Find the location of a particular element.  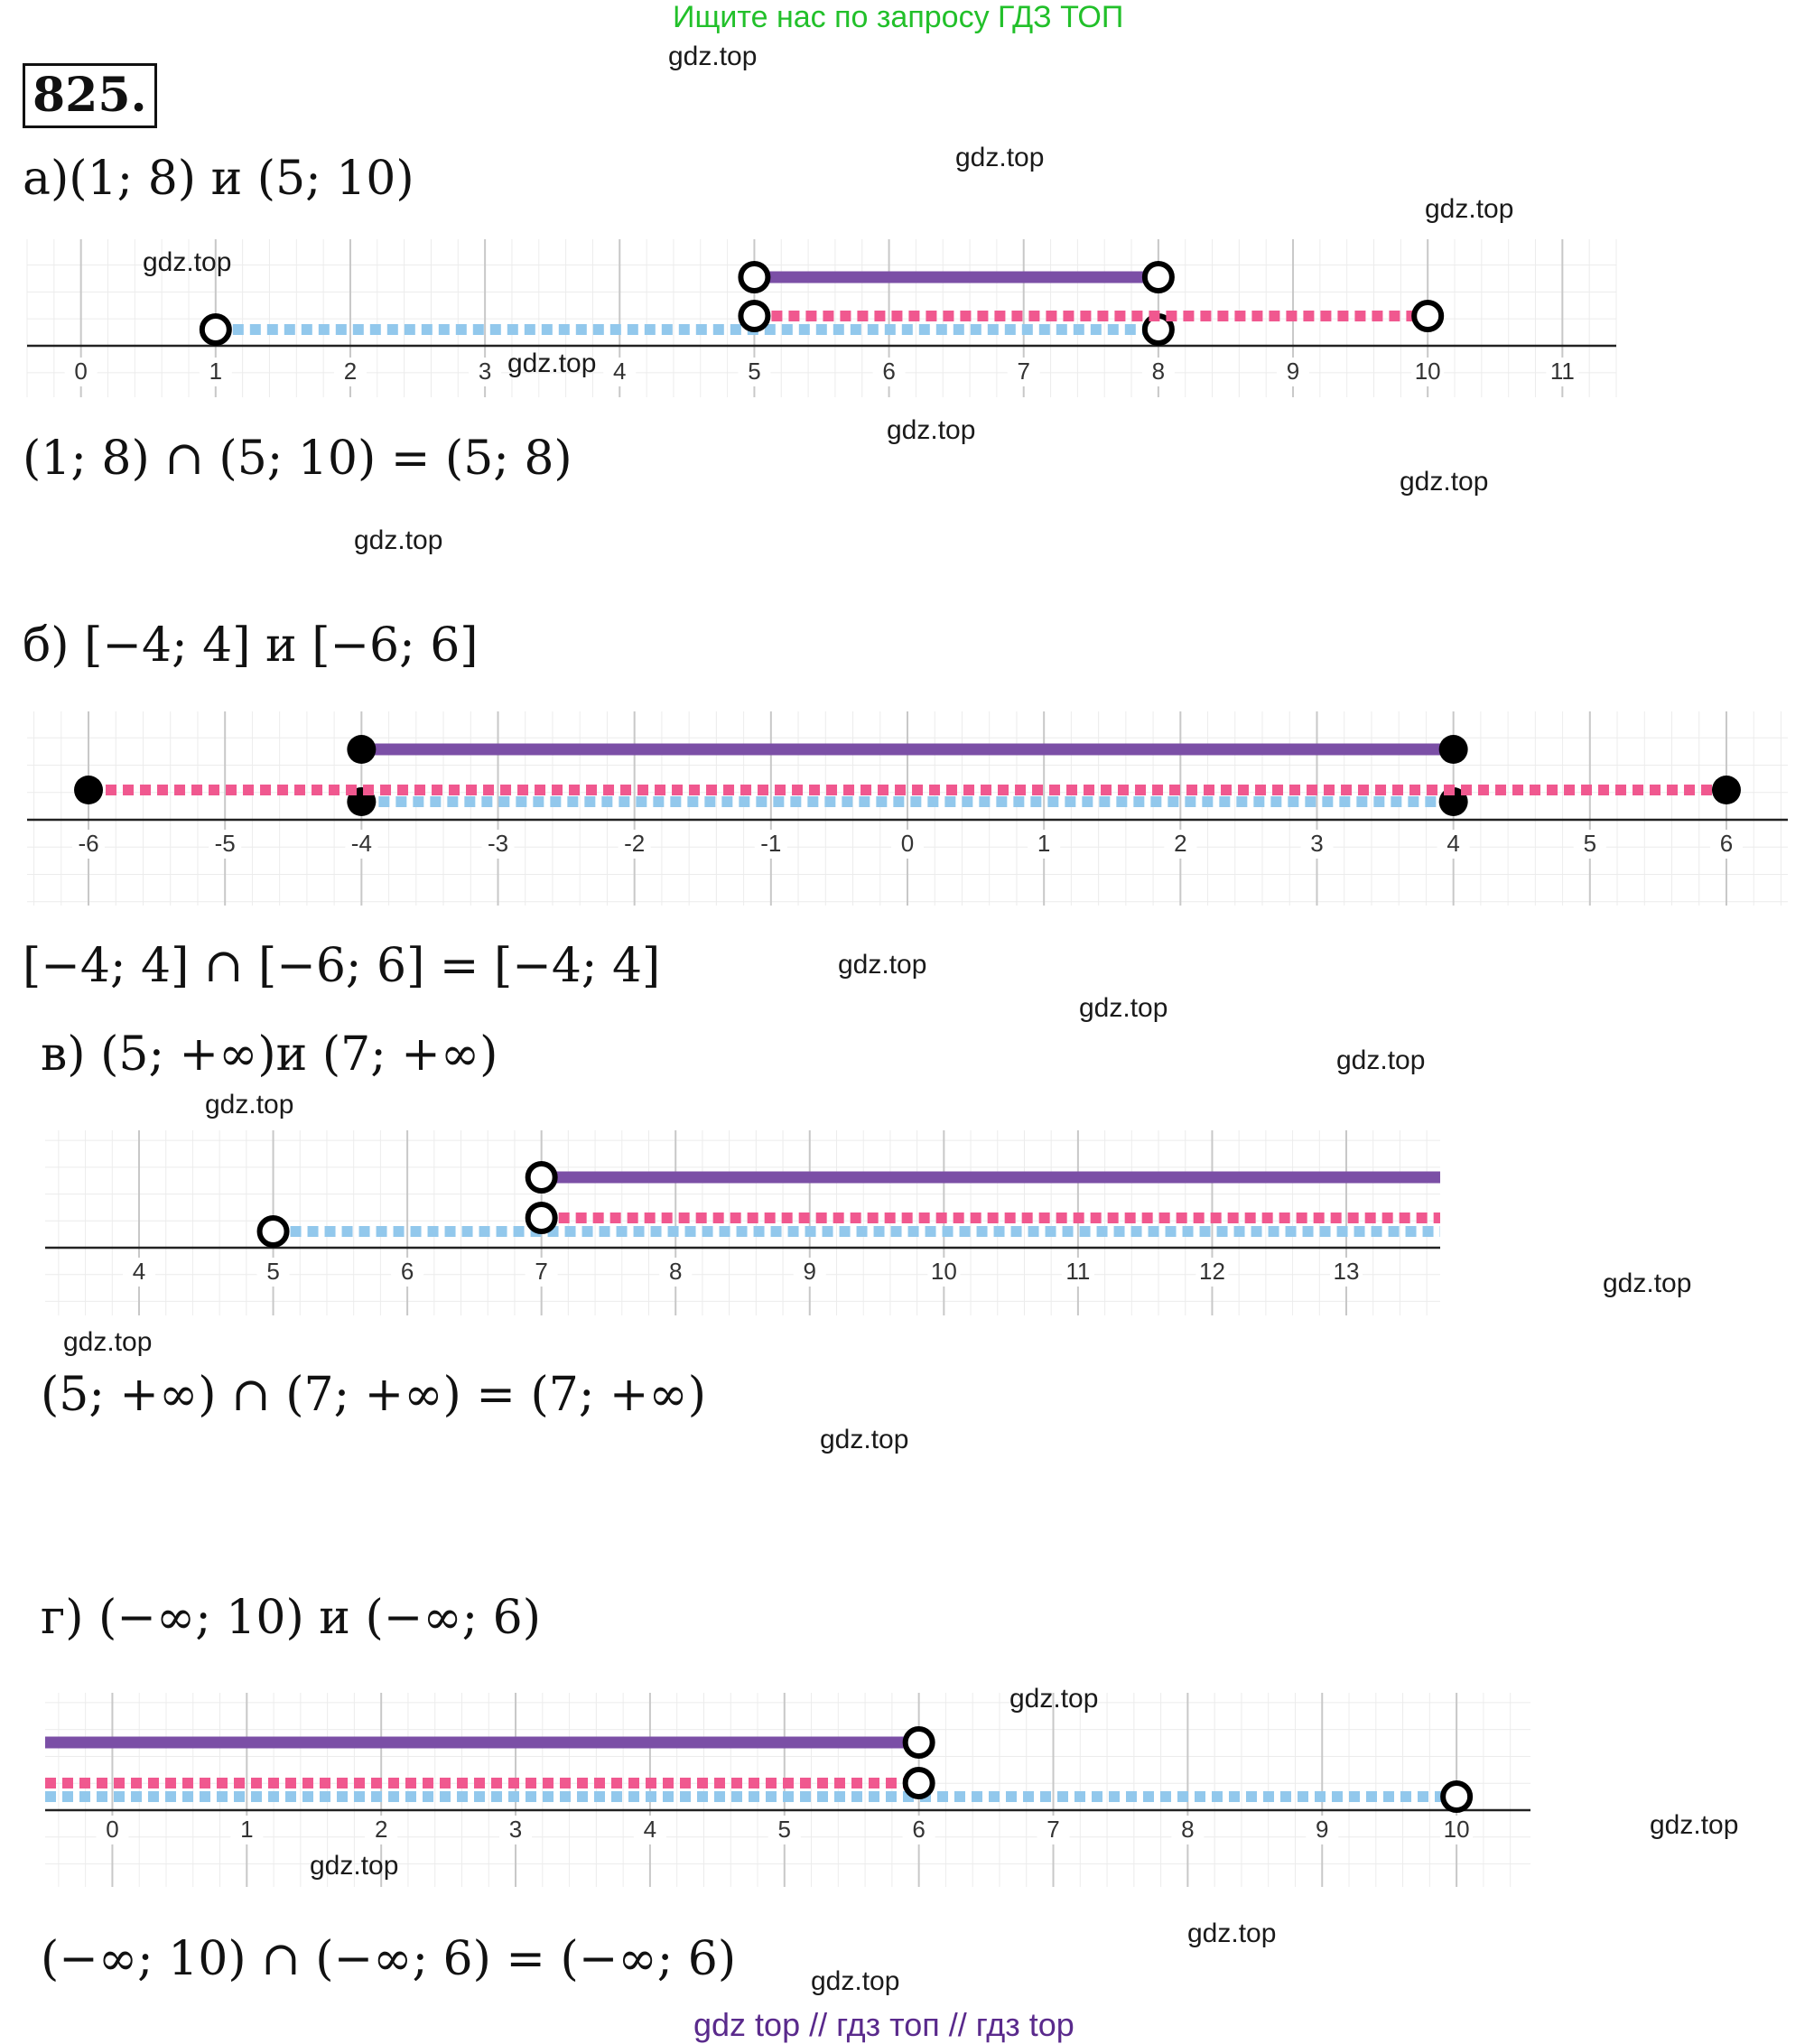

part-g-result: (−∞; 10) ∩ (−∞; 6) = (−∞; 6) is located at coordinates (389, 1959).